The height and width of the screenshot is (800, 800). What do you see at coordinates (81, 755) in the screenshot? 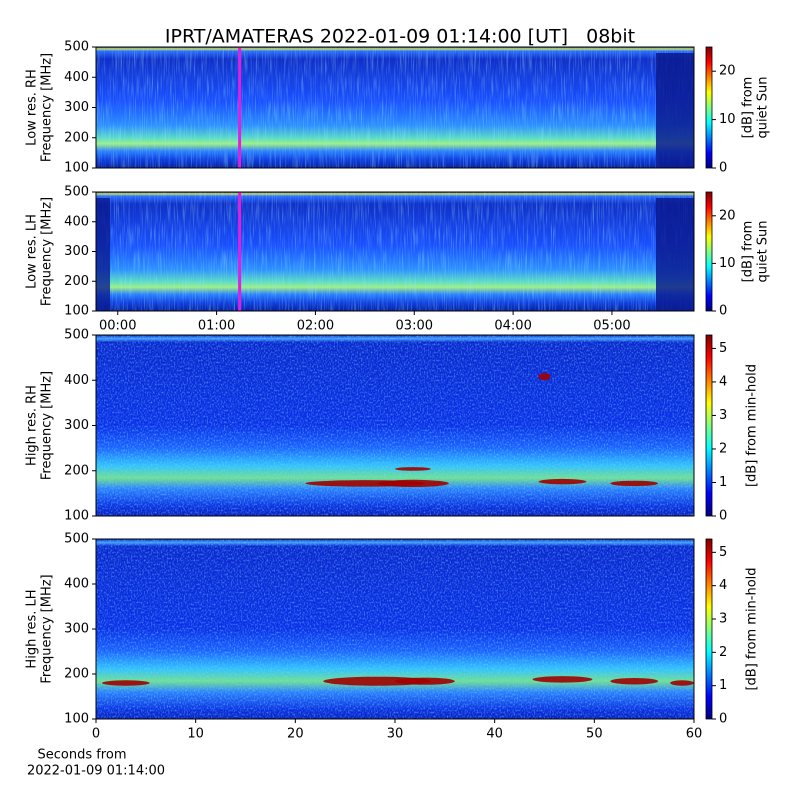
I see `x-axis-label: Seconds from` at bounding box center [81, 755].